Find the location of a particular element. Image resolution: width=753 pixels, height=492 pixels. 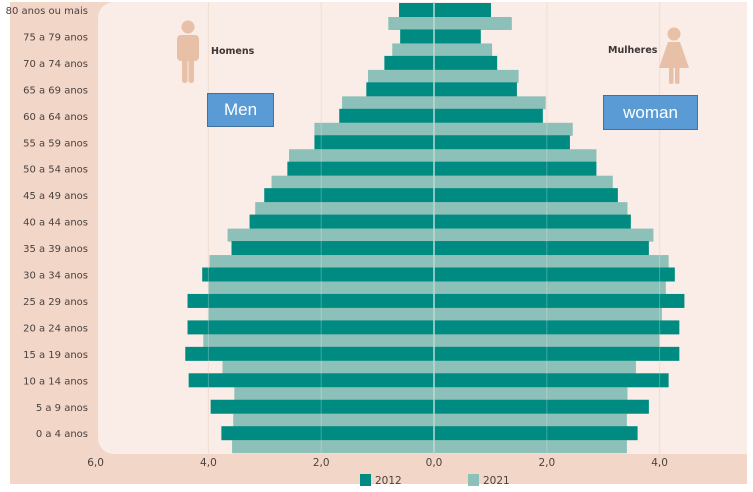

legend-label-2012: 2012 is located at coordinates (388, 481).